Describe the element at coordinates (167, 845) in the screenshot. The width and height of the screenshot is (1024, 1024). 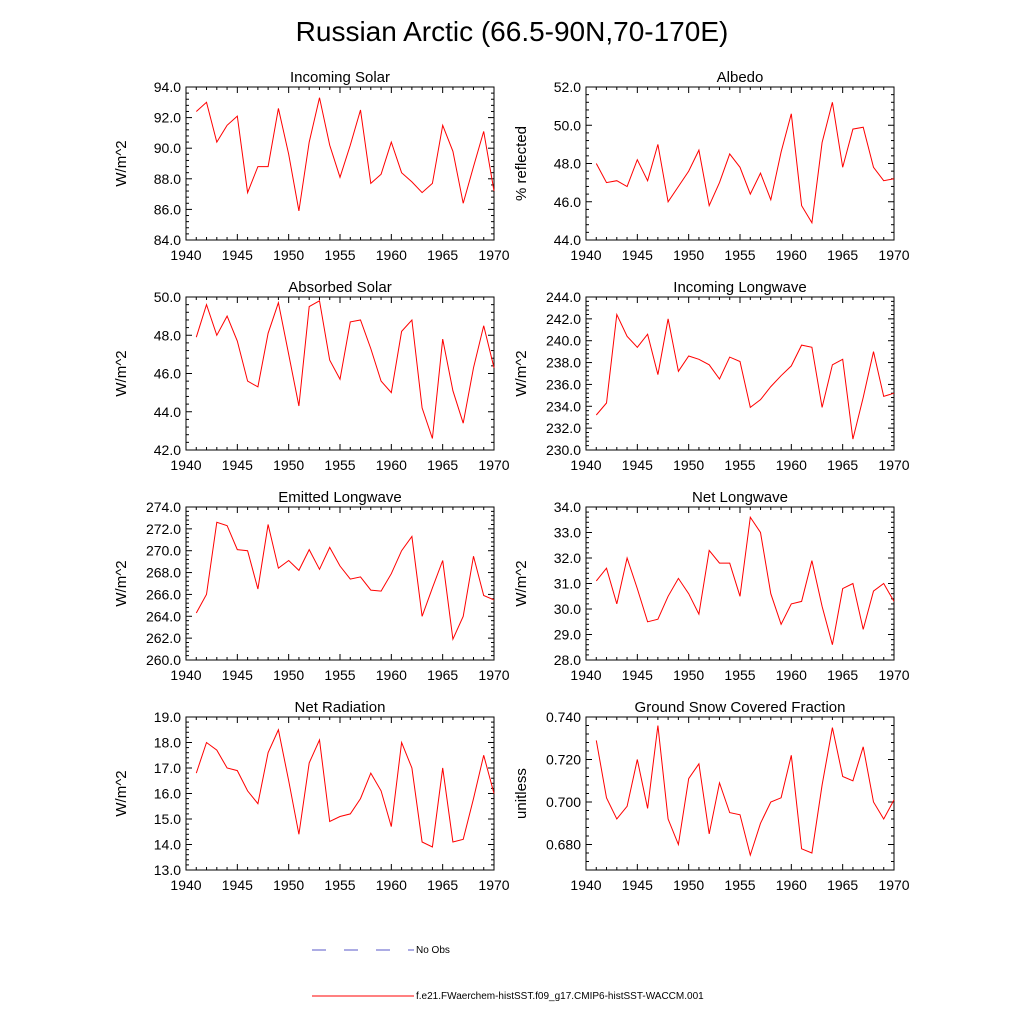
I see `y-tick-label: 14.0` at that location.